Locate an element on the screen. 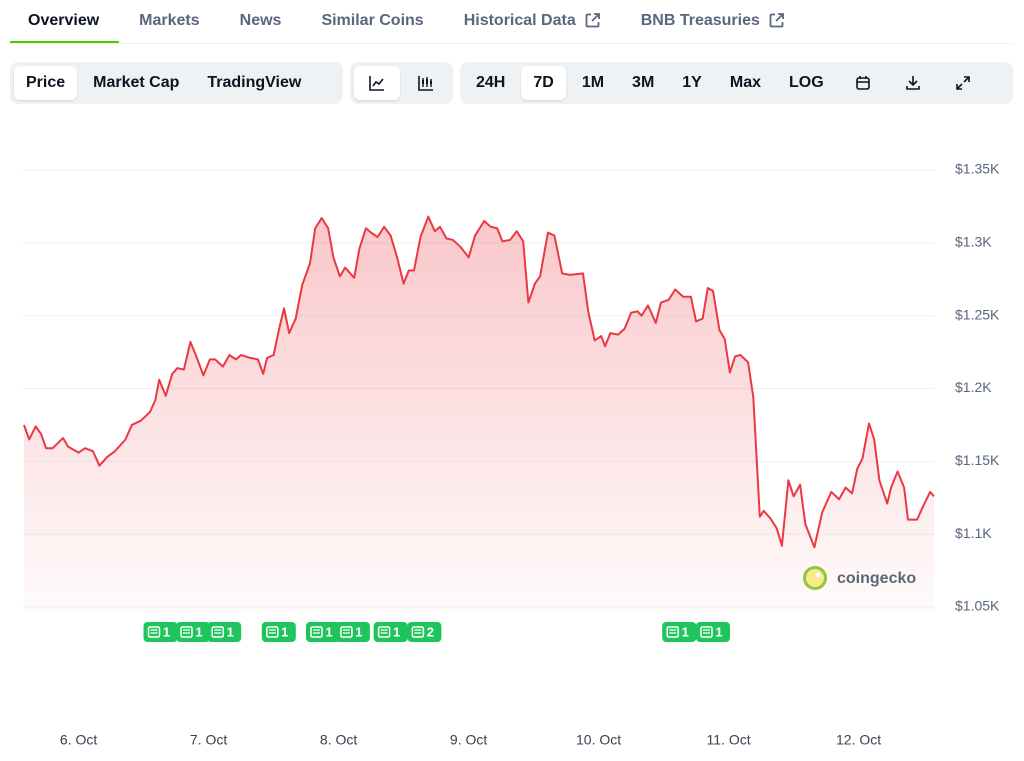  view-button-label: TradingView is located at coordinates (254, 82).